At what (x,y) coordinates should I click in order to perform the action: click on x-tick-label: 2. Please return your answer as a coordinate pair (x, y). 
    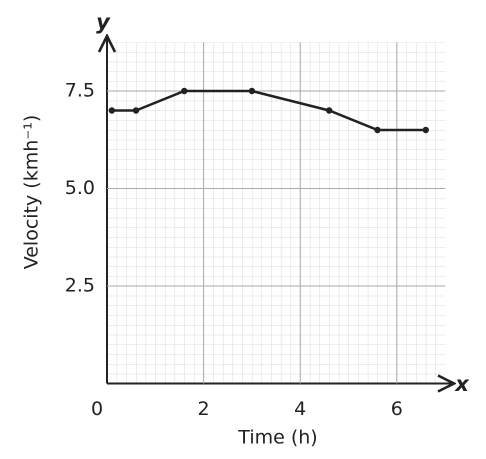
    Looking at the image, I should click on (204, 409).